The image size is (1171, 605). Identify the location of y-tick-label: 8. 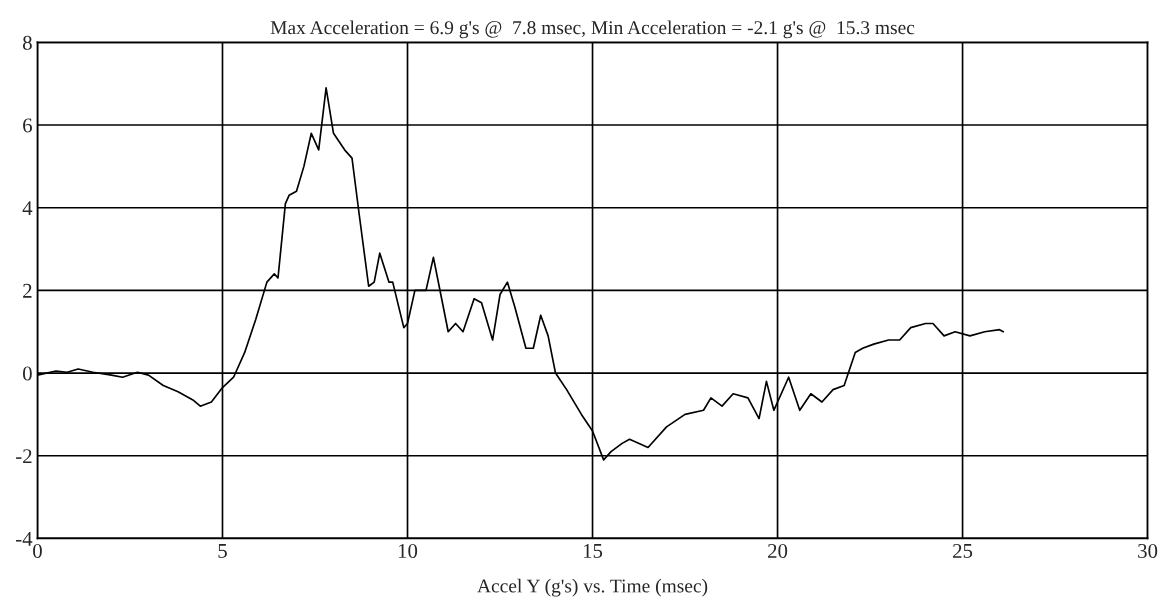
(27, 42).